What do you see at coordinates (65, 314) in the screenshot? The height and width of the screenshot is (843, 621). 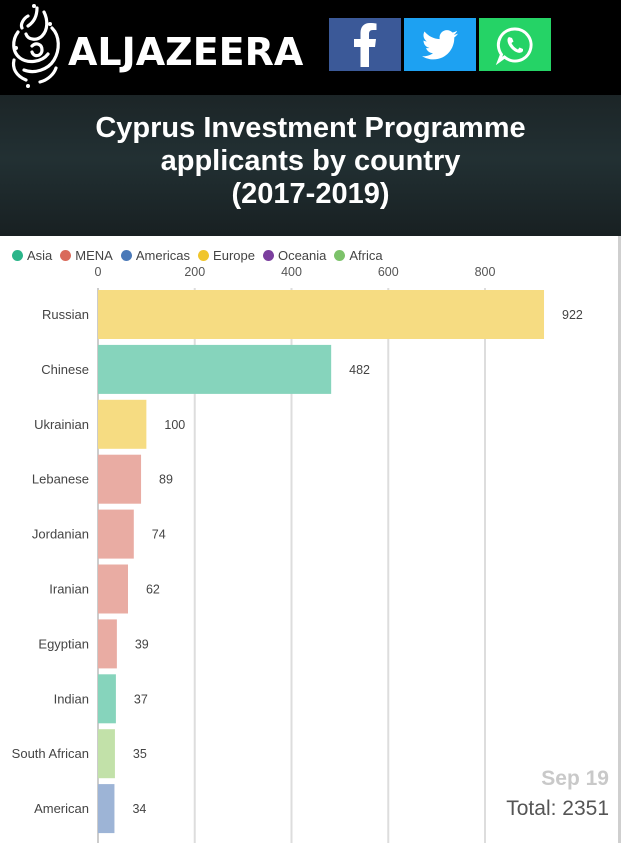 I see `category-label: Russian` at bounding box center [65, 314].